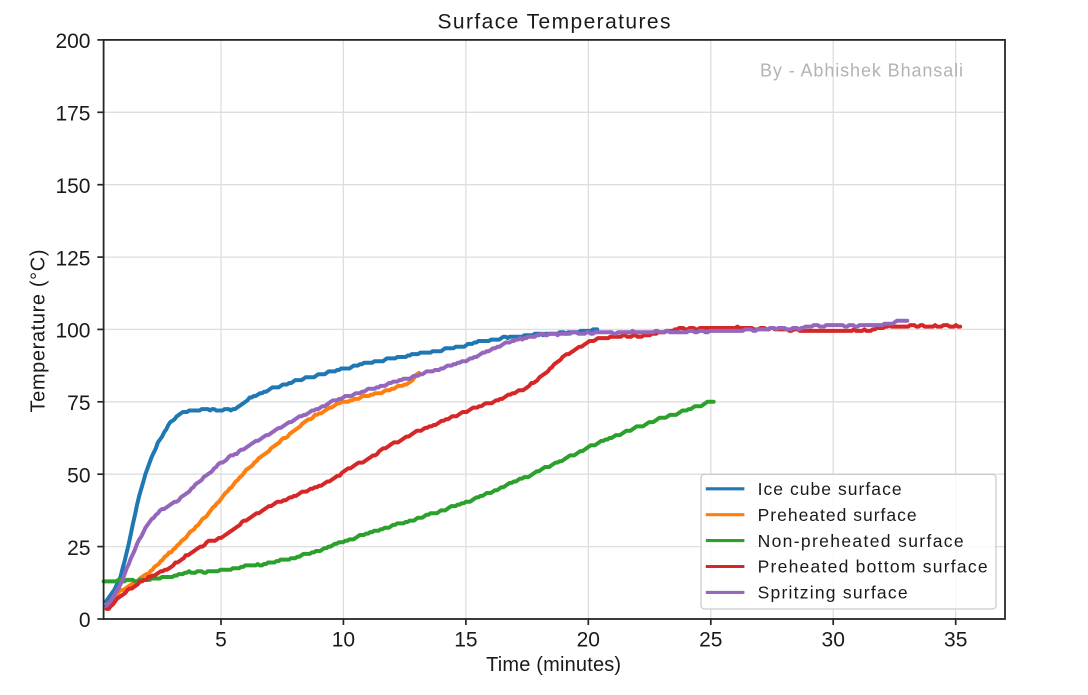 The image size is (1088, 695). I want to click on svg-text: Temperature (°C), so click(39, 331).